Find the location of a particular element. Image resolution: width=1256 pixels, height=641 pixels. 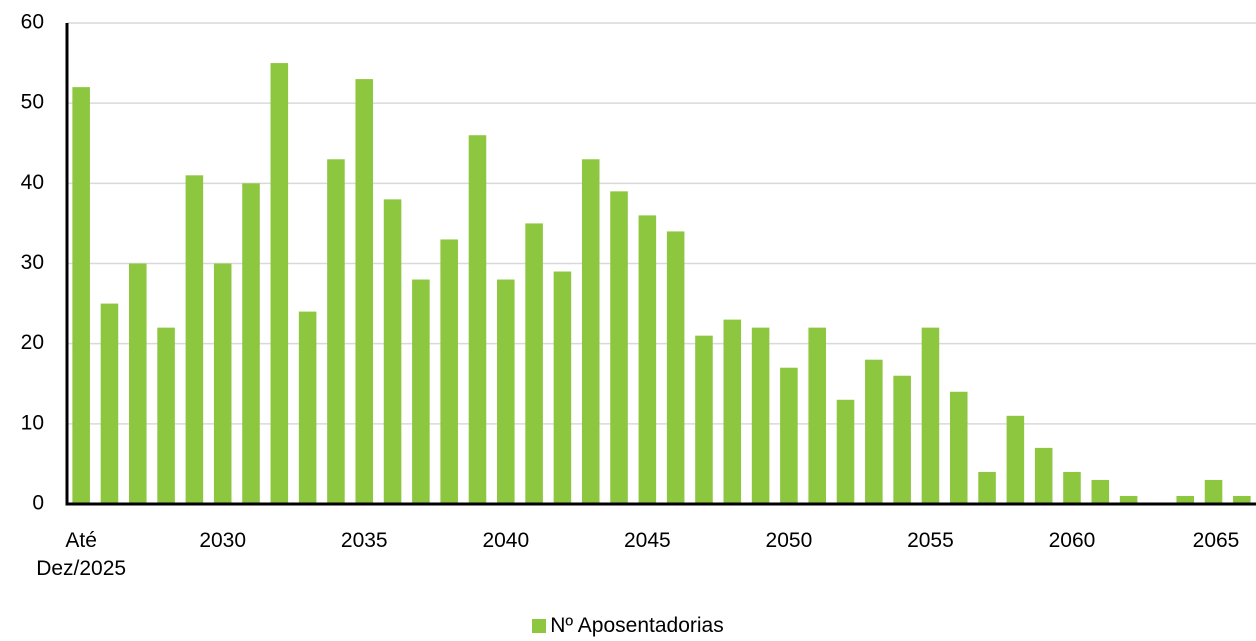

x-tick-label: 2065 is located at coordinates (1216, 540).